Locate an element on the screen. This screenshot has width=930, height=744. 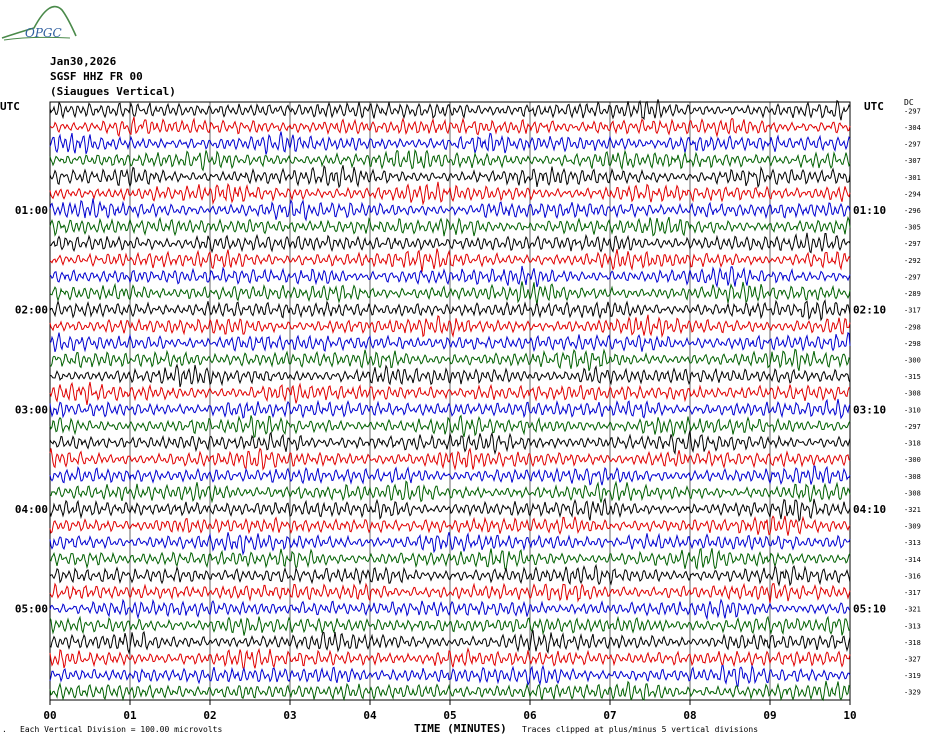
x-tick-label: 06 is located at coordinates (530, 715).